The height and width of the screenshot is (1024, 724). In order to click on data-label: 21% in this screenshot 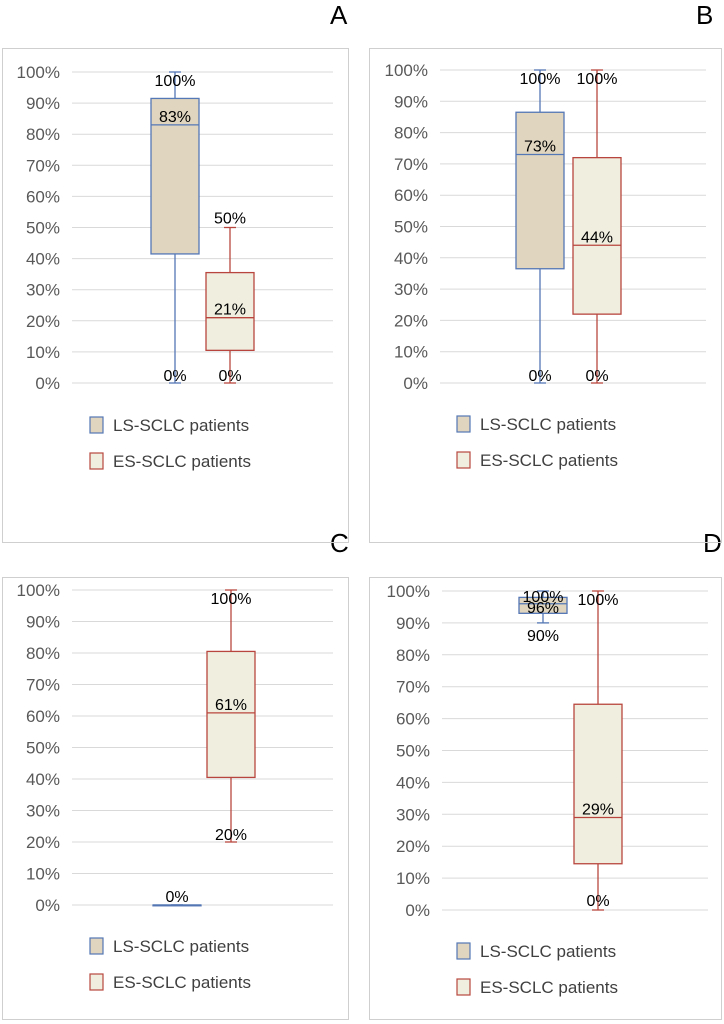, I will do `click(230, 310)`.